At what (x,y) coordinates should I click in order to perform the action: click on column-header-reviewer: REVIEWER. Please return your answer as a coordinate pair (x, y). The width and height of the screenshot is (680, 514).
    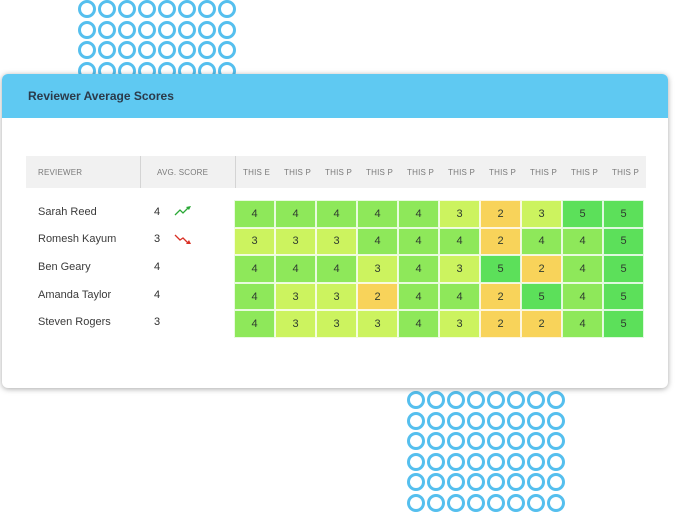
    Looking at the image, I should click on (60, 172).